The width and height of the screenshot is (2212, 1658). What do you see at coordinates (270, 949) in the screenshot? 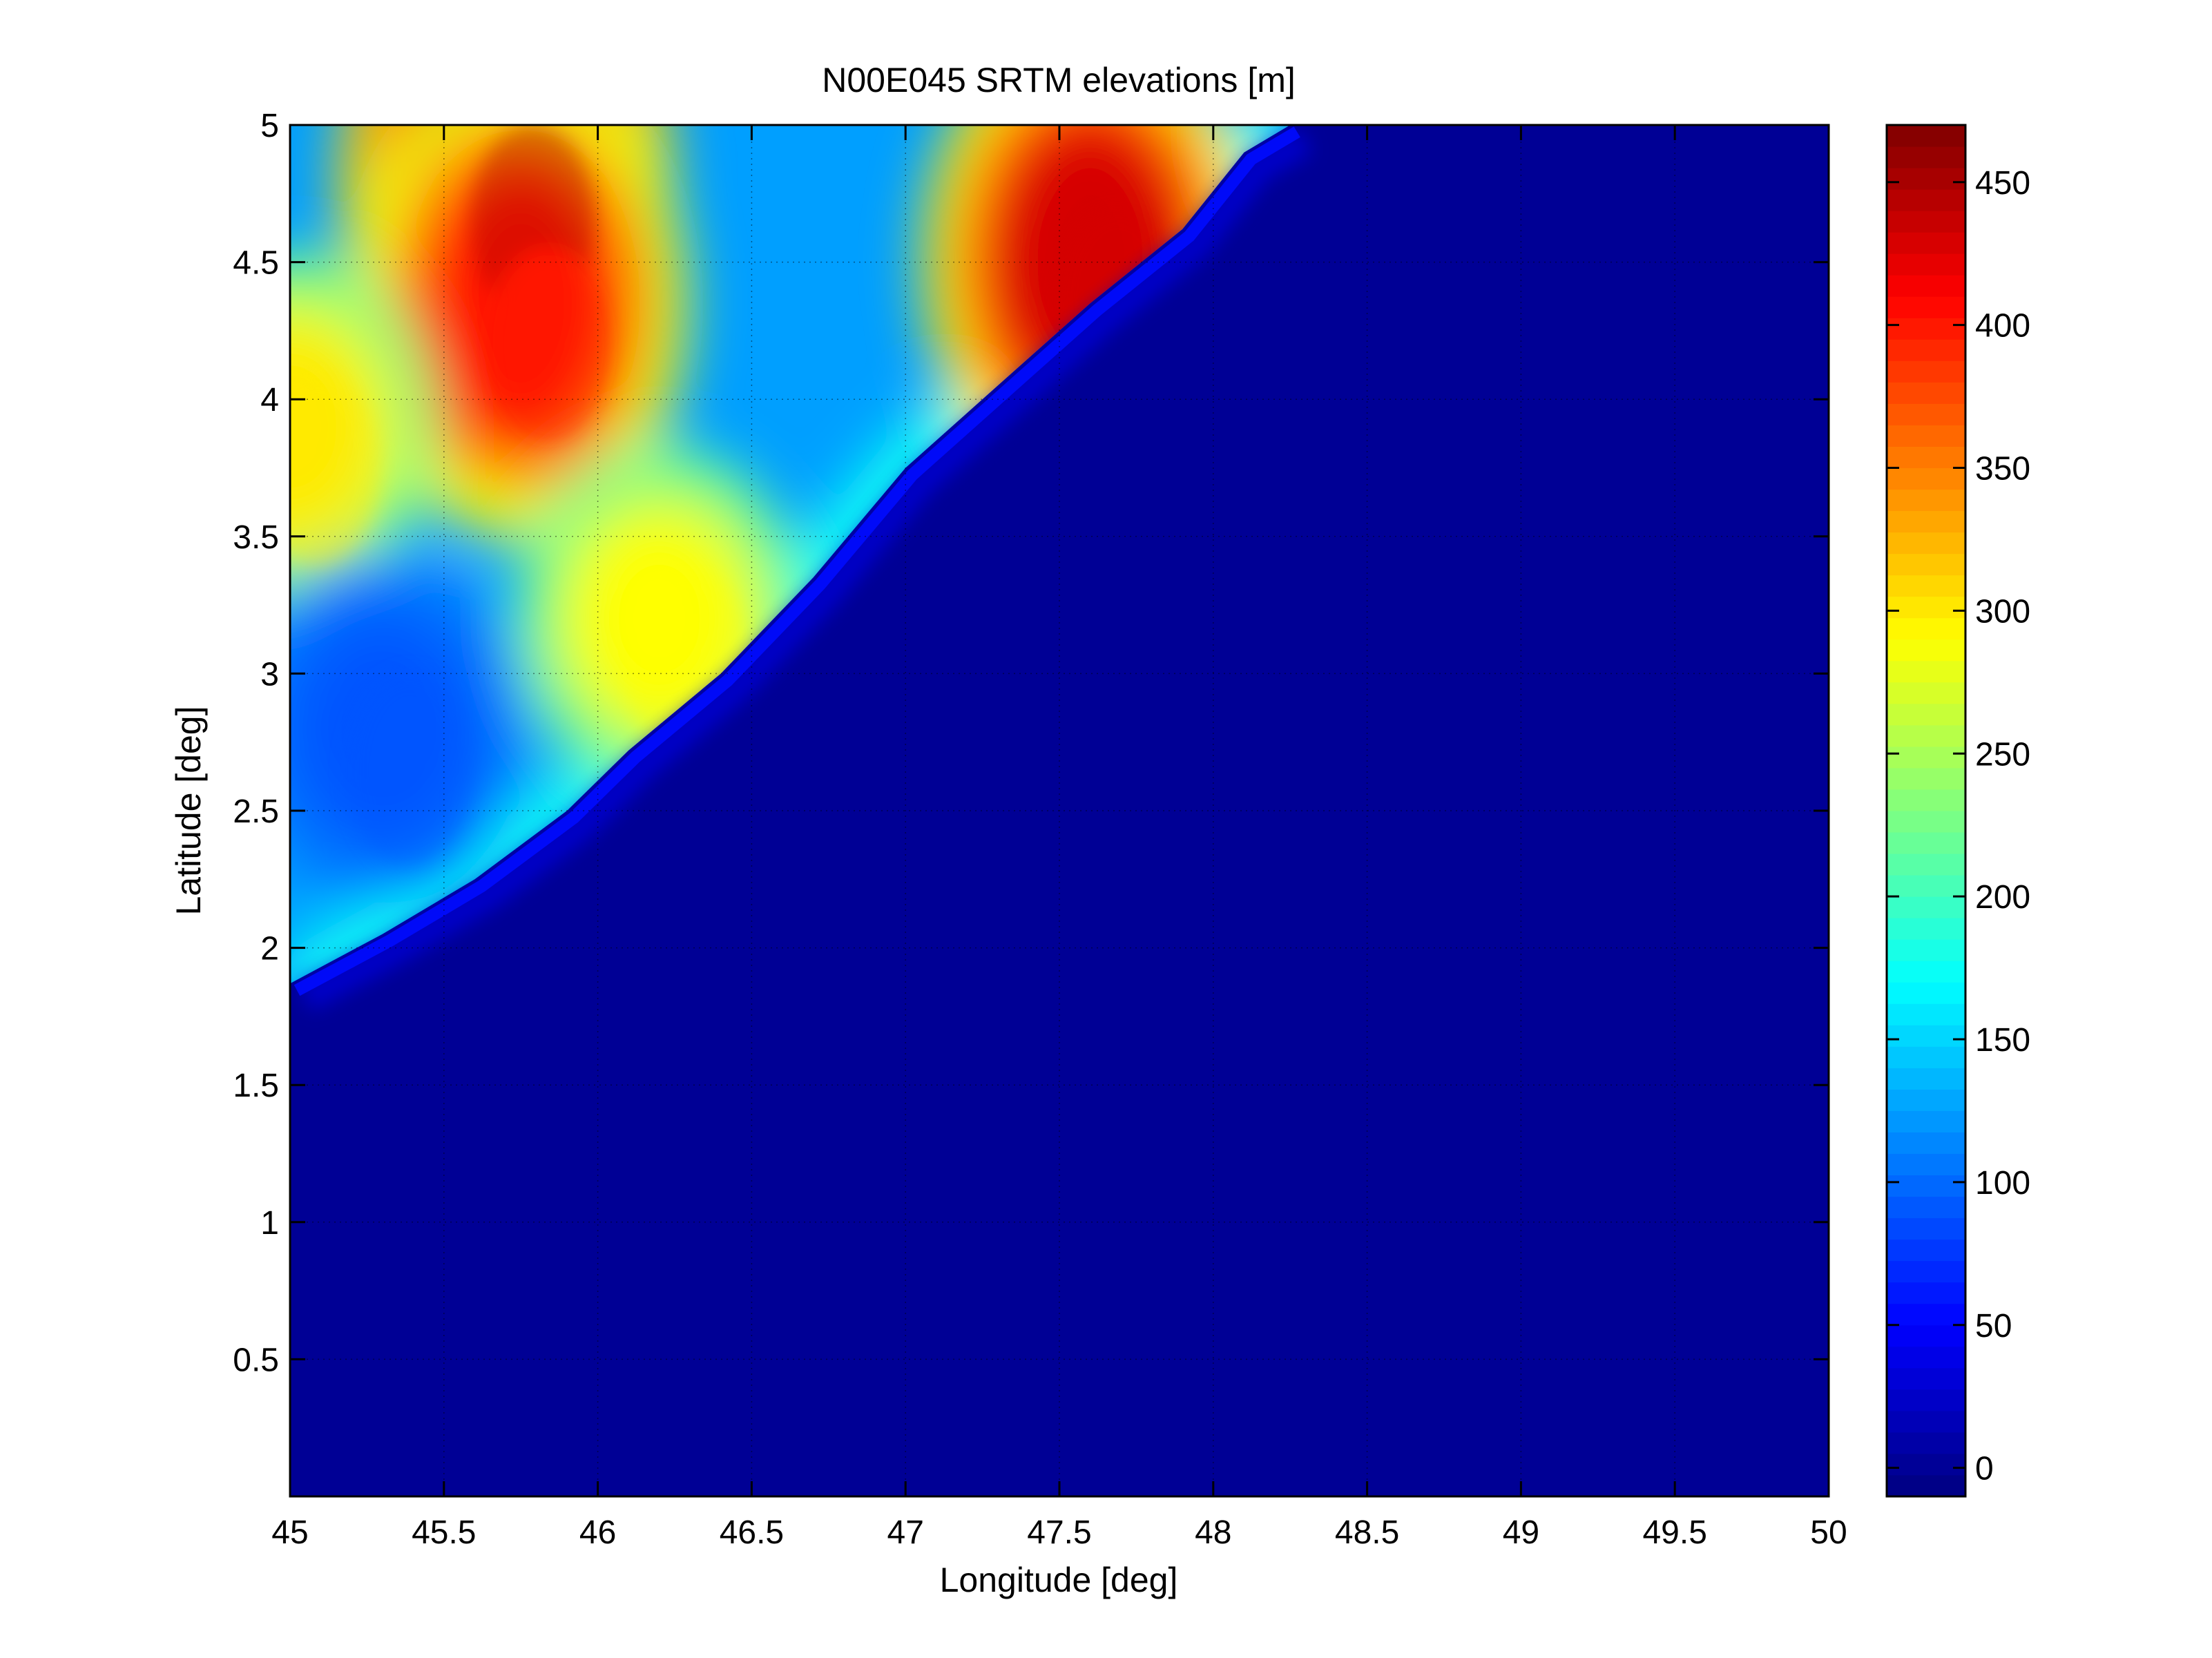
I see `y-tick-label: 2` at bounding box center [270, 949].